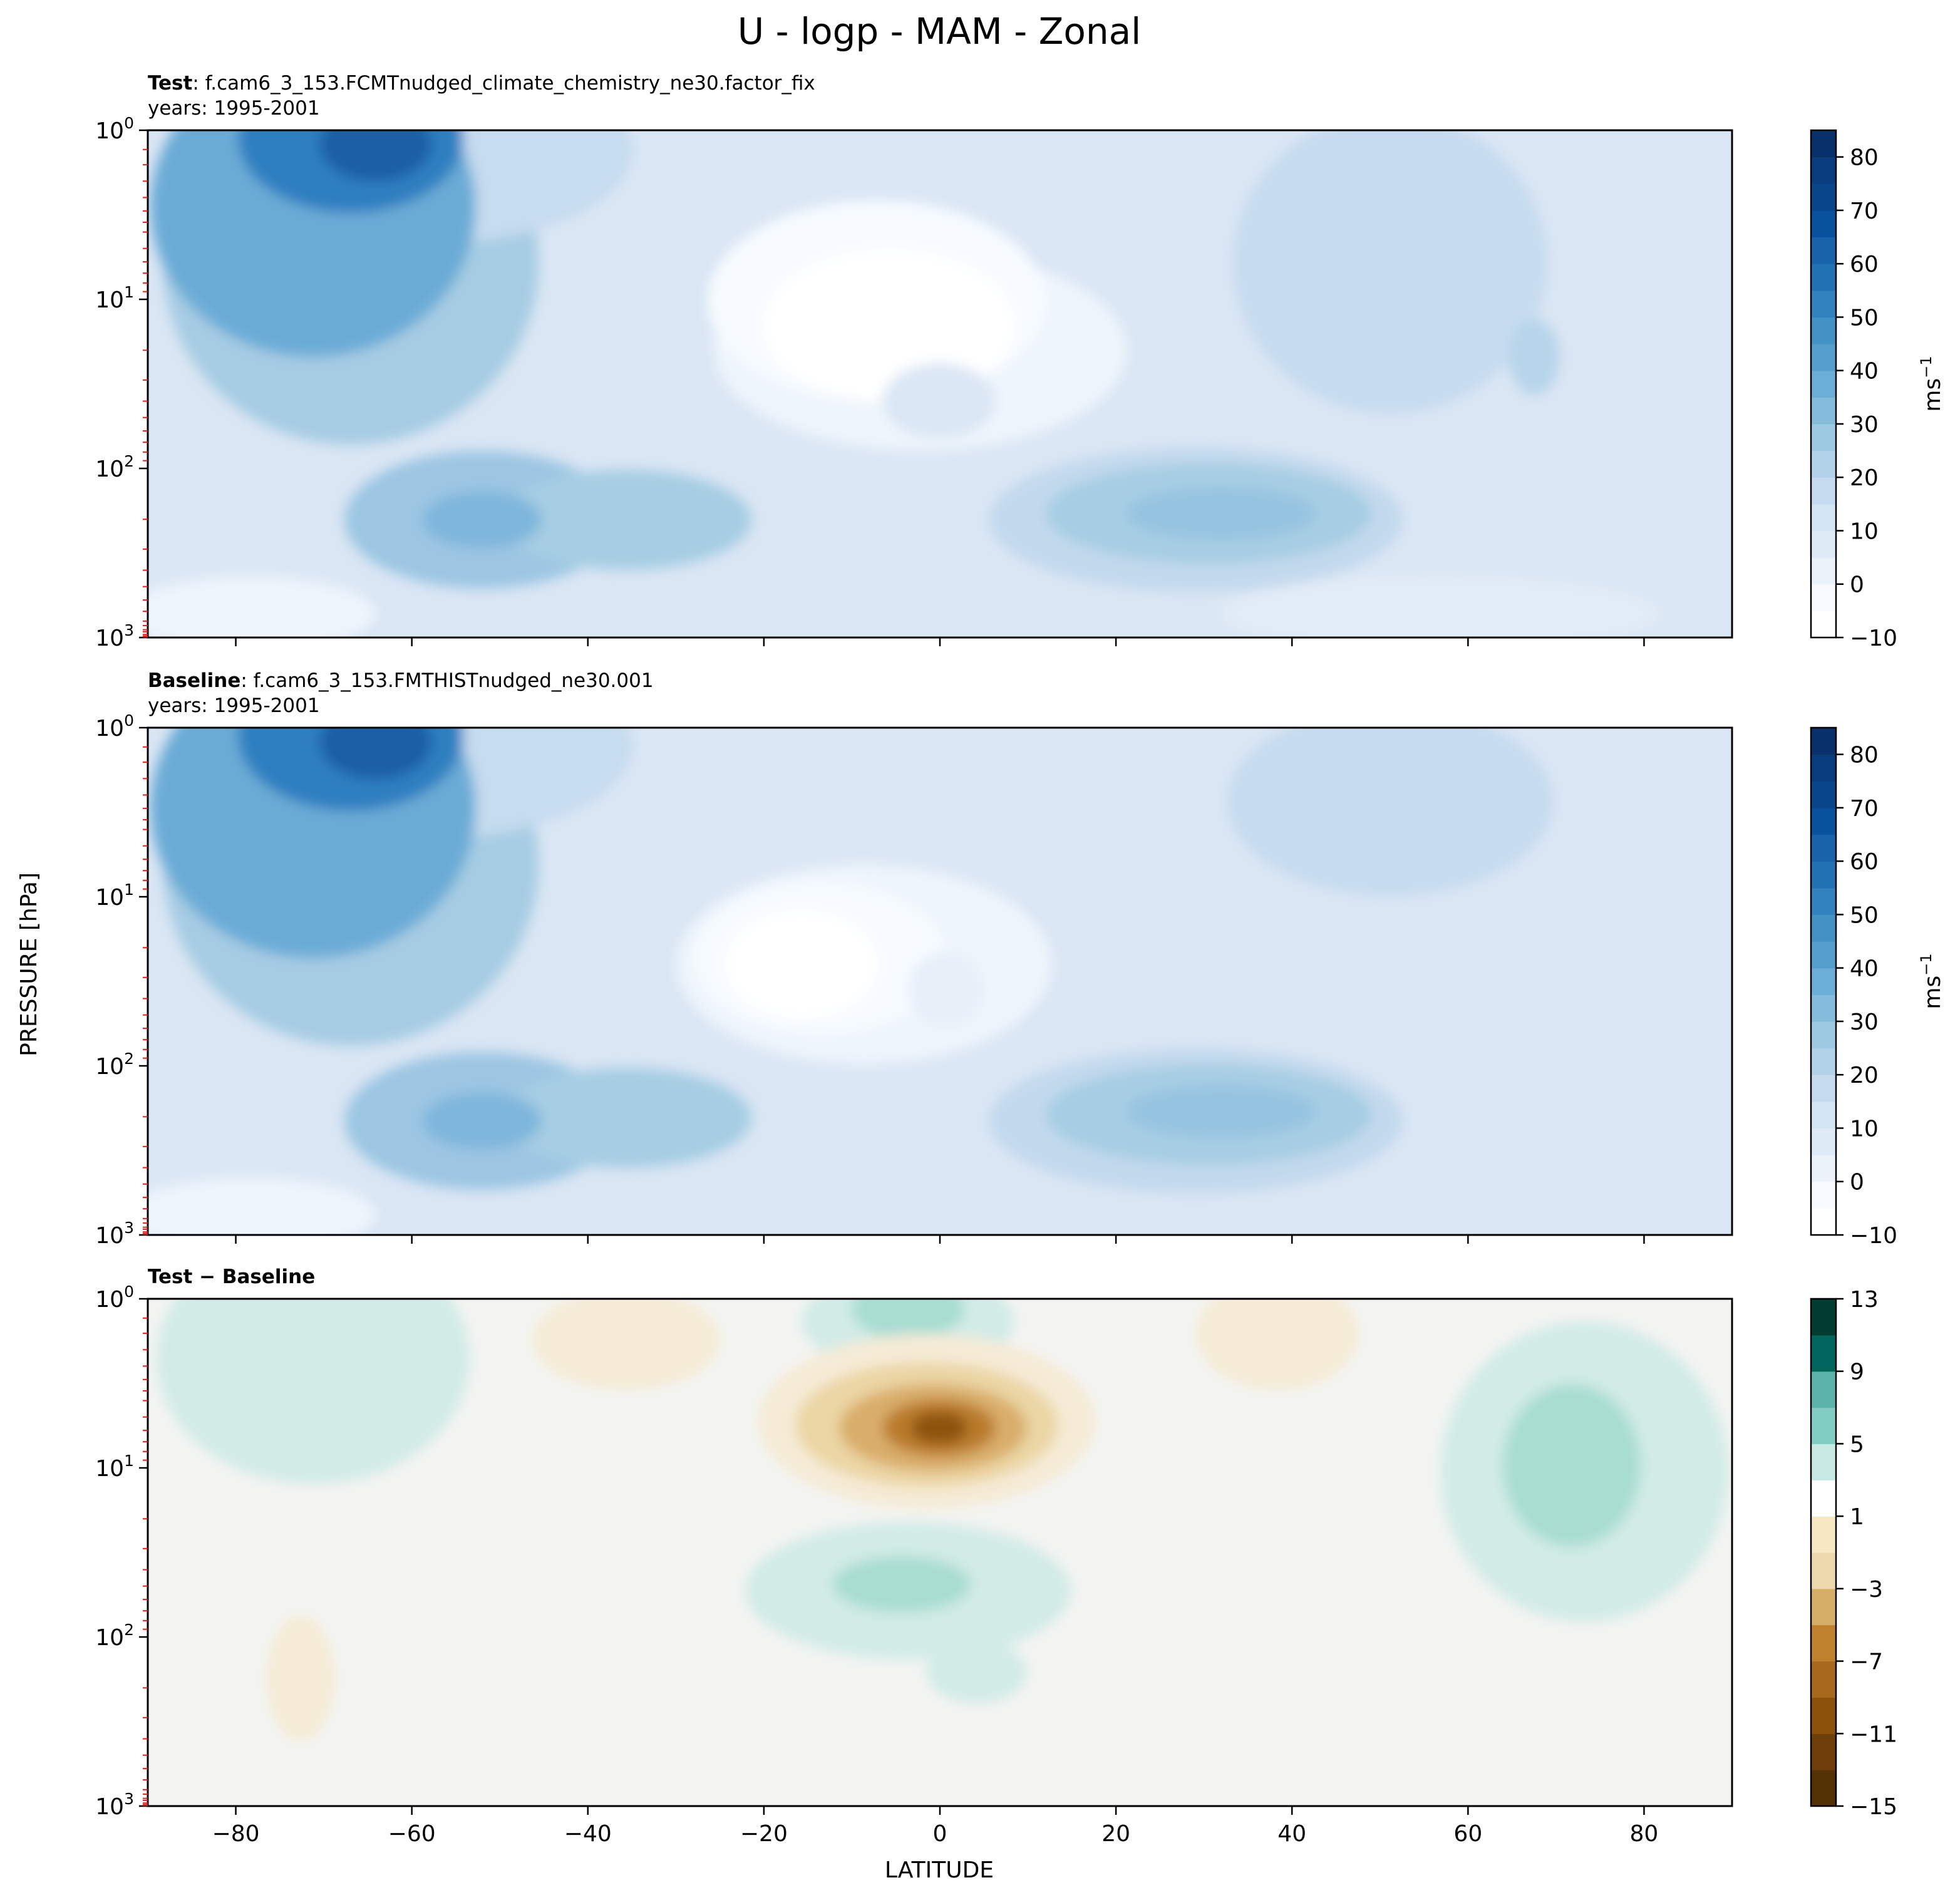 This screenshot has height=1900, width=1960. I want to click on colorbar-tick-label: −11, so click(1873, 1734).